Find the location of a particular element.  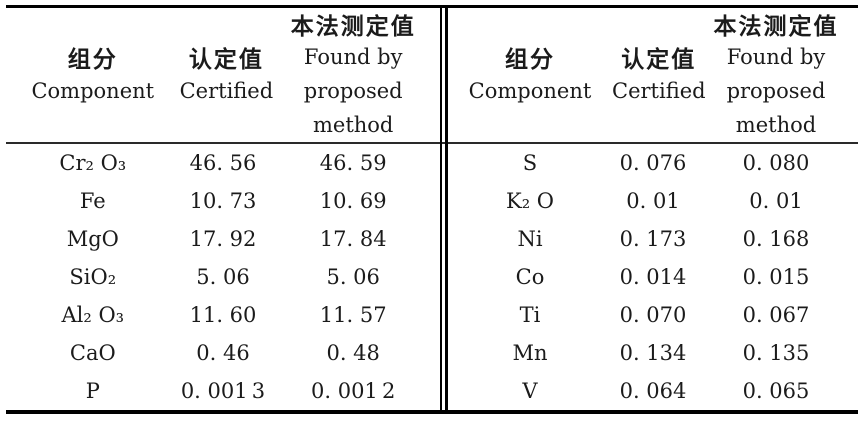

component-cell: SiO₂ is located at coordinates (93, 277).